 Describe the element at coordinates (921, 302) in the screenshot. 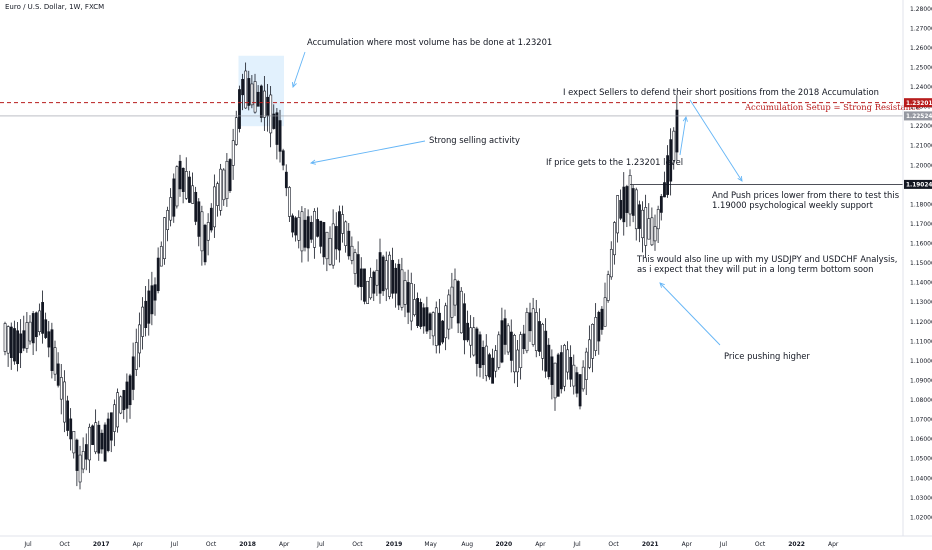

I see `y-tick-label: 1.13000` at that location.